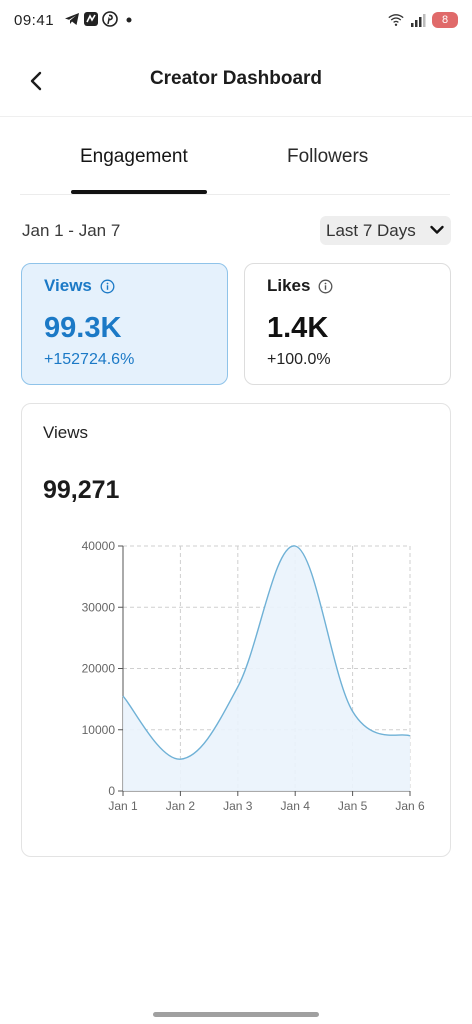 The height and width of the screenshot is (1024, 472). I want to click on status-system-icons: 8, so click(423, 20).